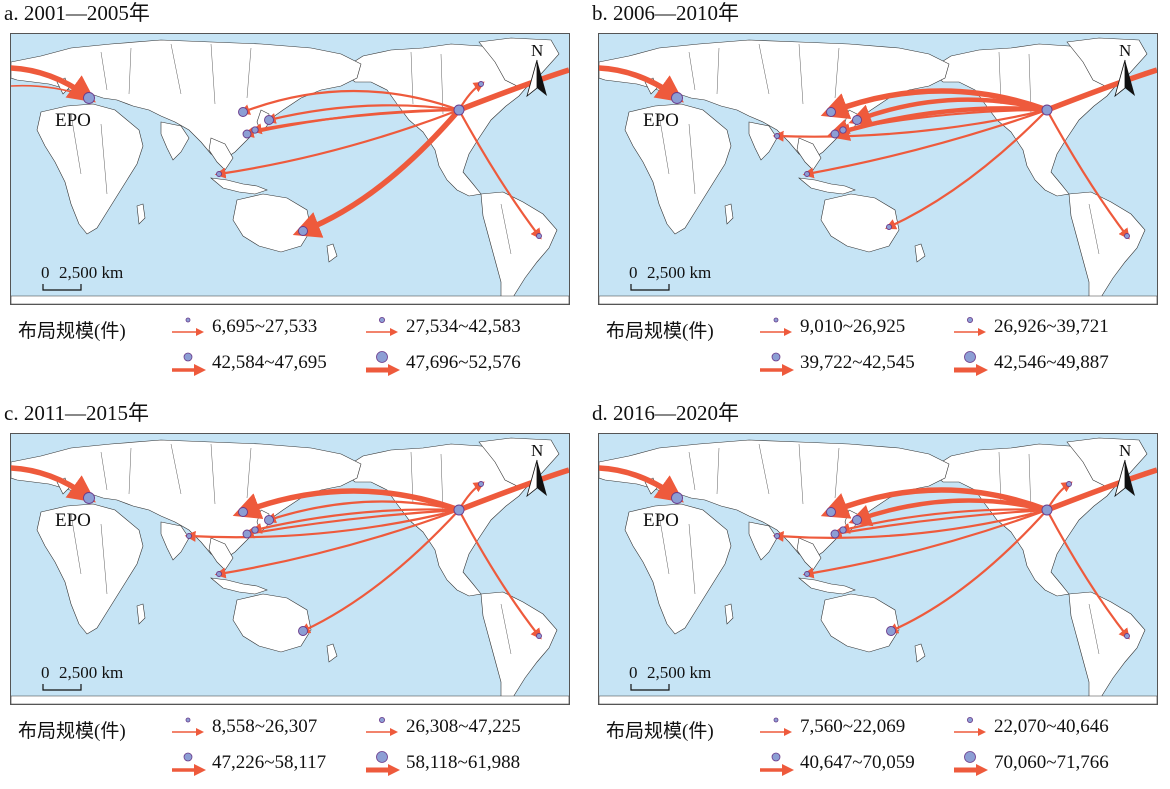 Image resolution: width=1170 pixels, height=789 pixels. What do you see at coordinates (853, 326) in the screenshot?
I see `legend-range-label: 9,010~26,925` at bounding box center [853, 326].